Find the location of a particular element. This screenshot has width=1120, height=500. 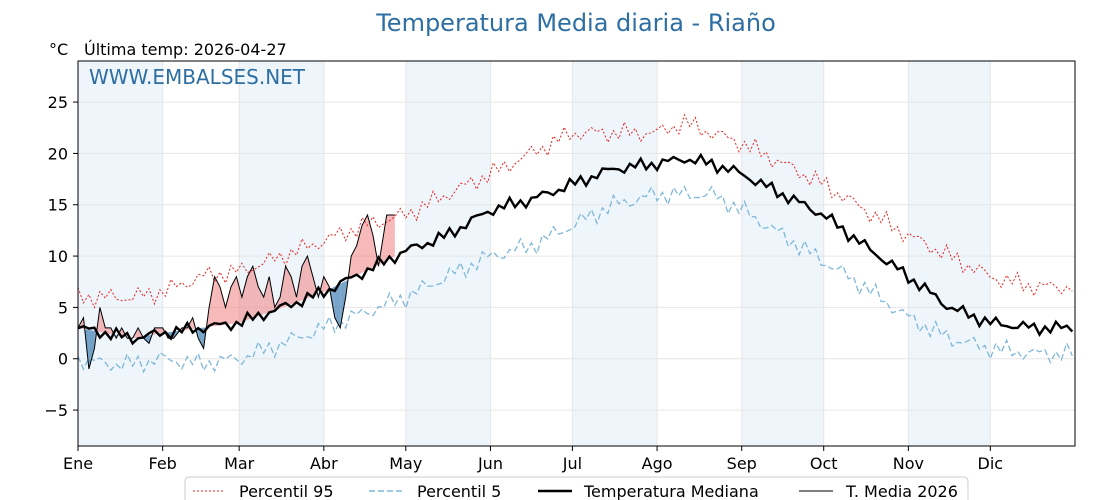

x-tick-label-may: May is located at coordinates (405, 463).